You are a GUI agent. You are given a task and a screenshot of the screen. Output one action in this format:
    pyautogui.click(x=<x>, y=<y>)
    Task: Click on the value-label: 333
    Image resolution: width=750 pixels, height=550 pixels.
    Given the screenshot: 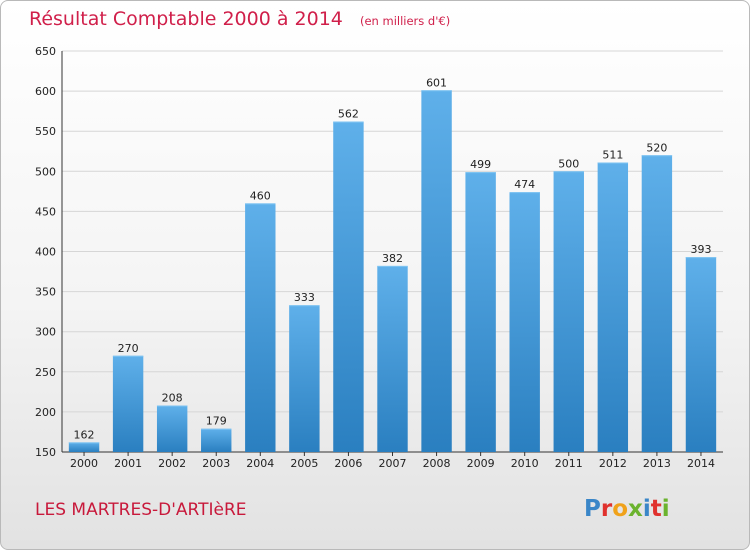 What is the action you would take?
    pyautogui.click(x=304, y=297)
    